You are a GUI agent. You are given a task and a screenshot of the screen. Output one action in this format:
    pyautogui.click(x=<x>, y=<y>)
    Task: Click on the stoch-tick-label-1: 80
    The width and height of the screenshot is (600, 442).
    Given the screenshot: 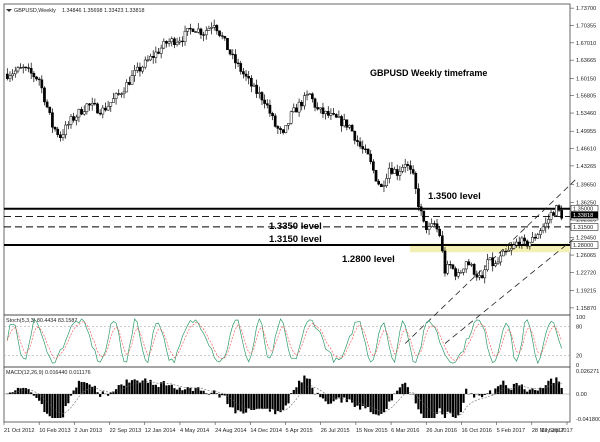 What is the action you would take?
    pyautogui.click(x=579, y=328)
    